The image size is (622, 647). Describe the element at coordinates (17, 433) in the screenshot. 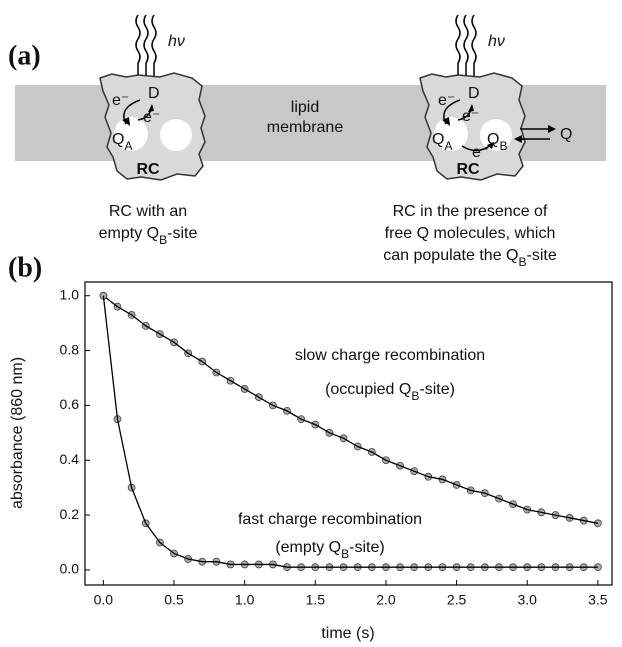

I see `y-axis-label: absorbance (860 nm)` at that location.